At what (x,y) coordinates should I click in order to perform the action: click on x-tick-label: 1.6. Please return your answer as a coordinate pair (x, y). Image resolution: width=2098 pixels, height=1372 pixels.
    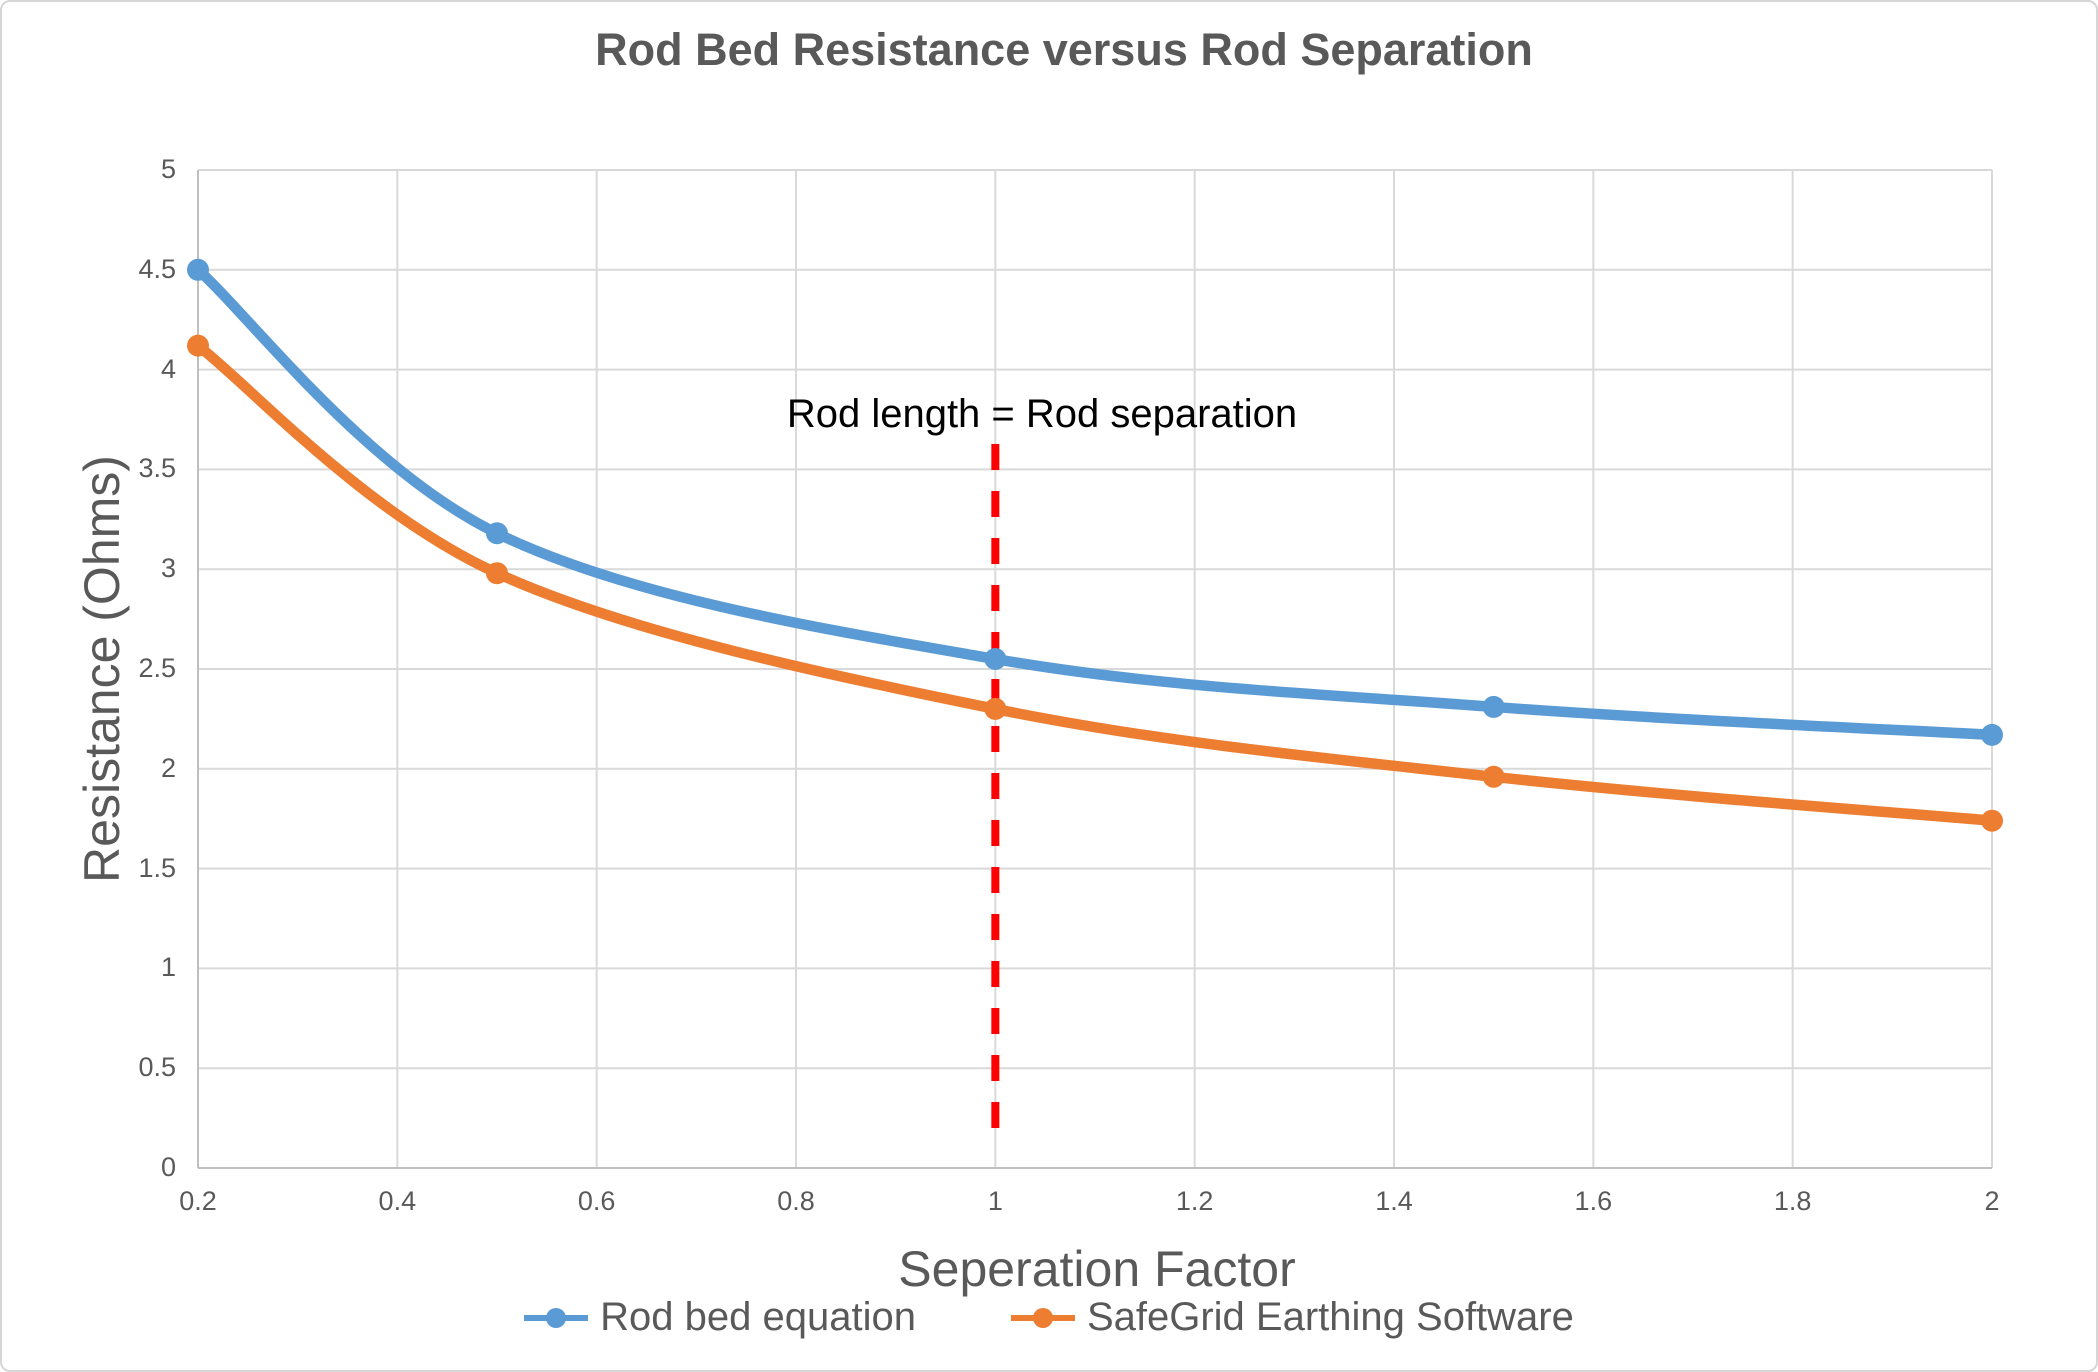
    Looking at the image, I should click on (1593, 1201).